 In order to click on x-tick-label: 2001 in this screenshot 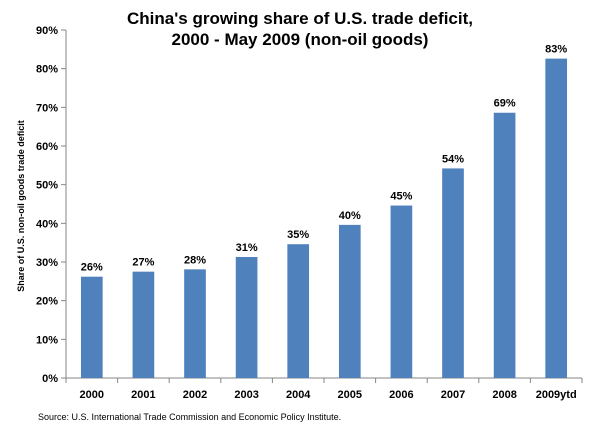, I will do `click(143, 395)`.